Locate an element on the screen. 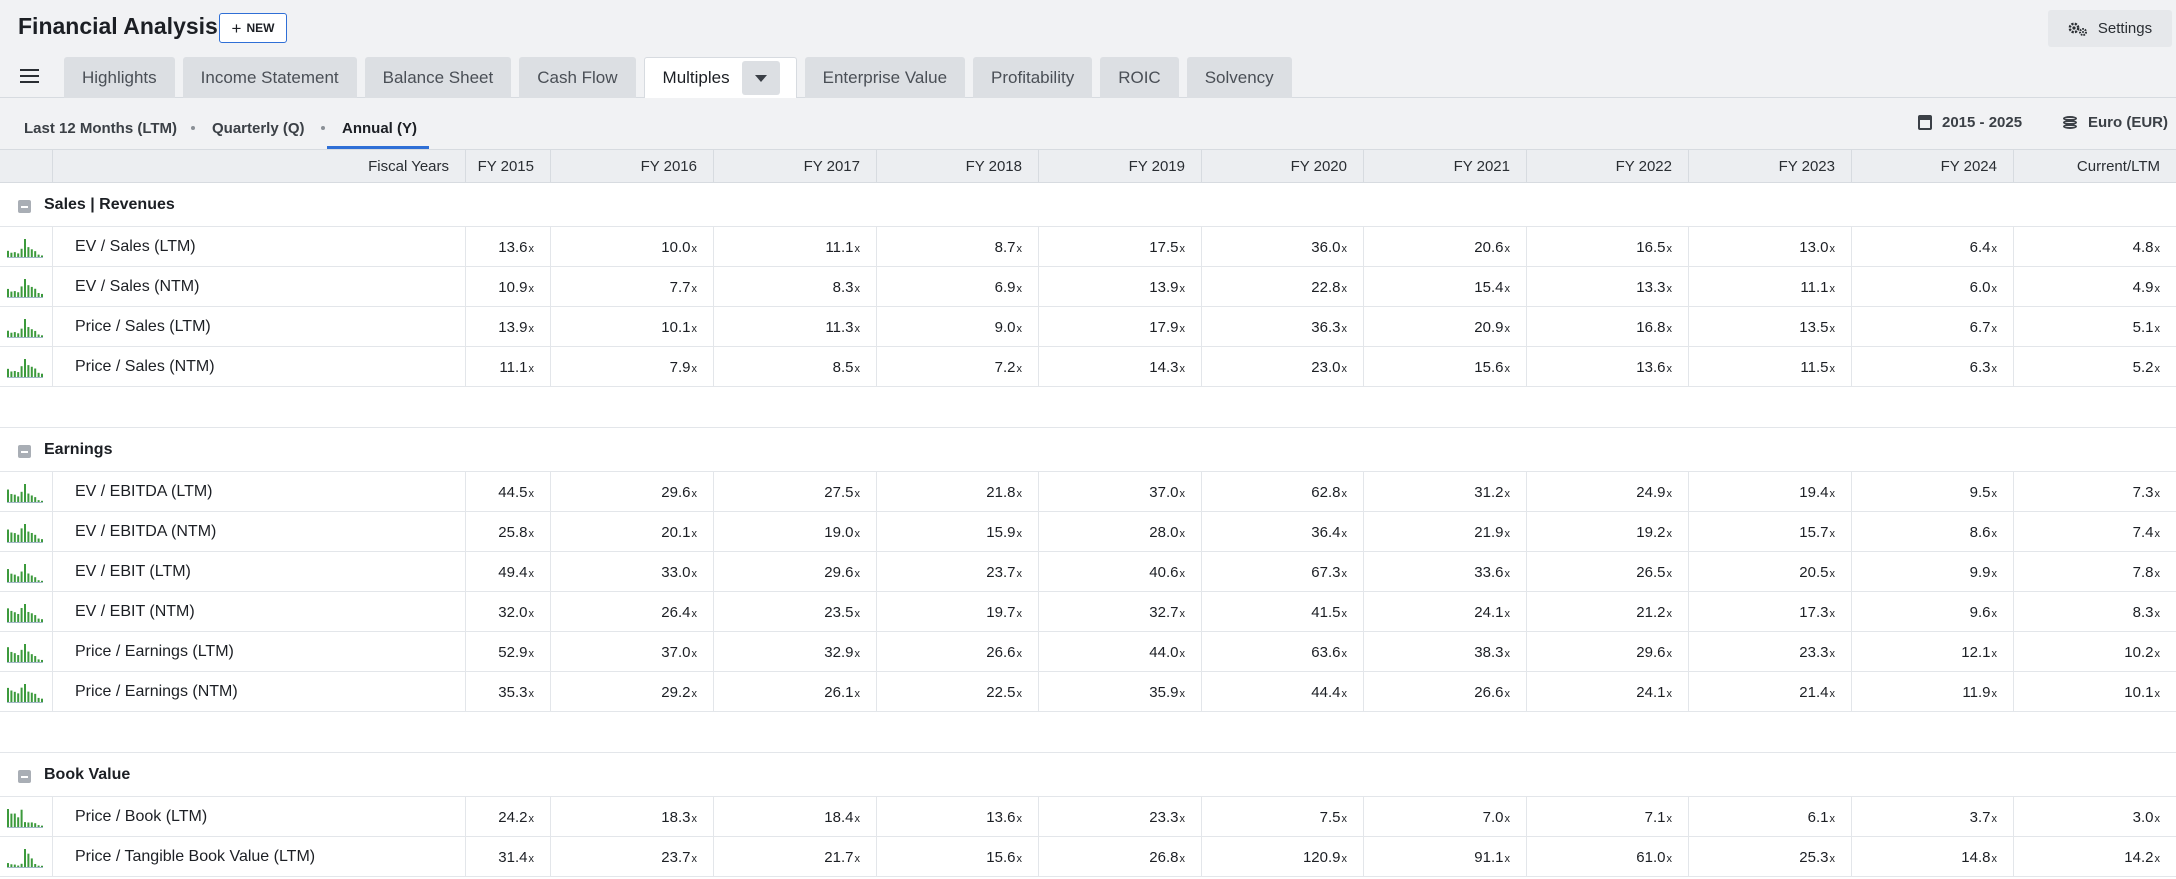 The image size is (2176, 879). column-header: Current/LTM is located at coordinates (2094, 166).